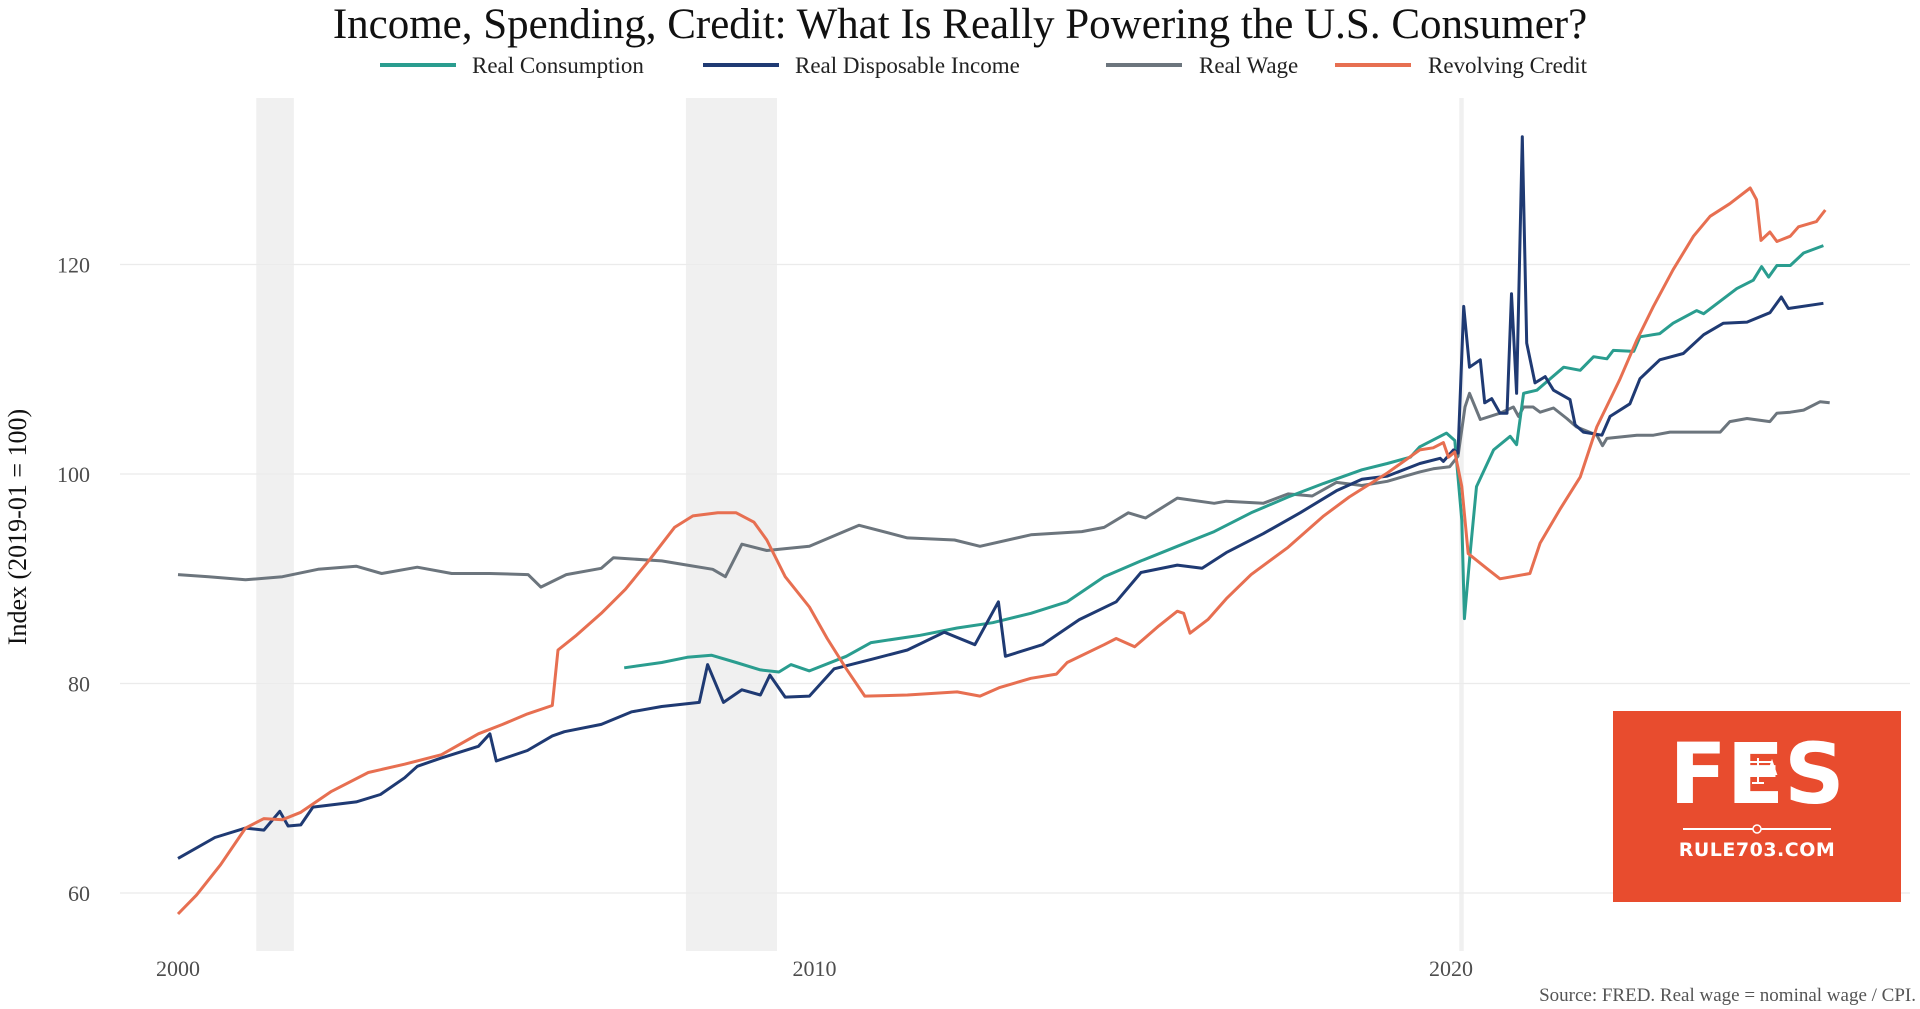  Describe the element at coordinates (1508, 65) in the screenshot. I see `legend-label: Revolving Credit` at that location.